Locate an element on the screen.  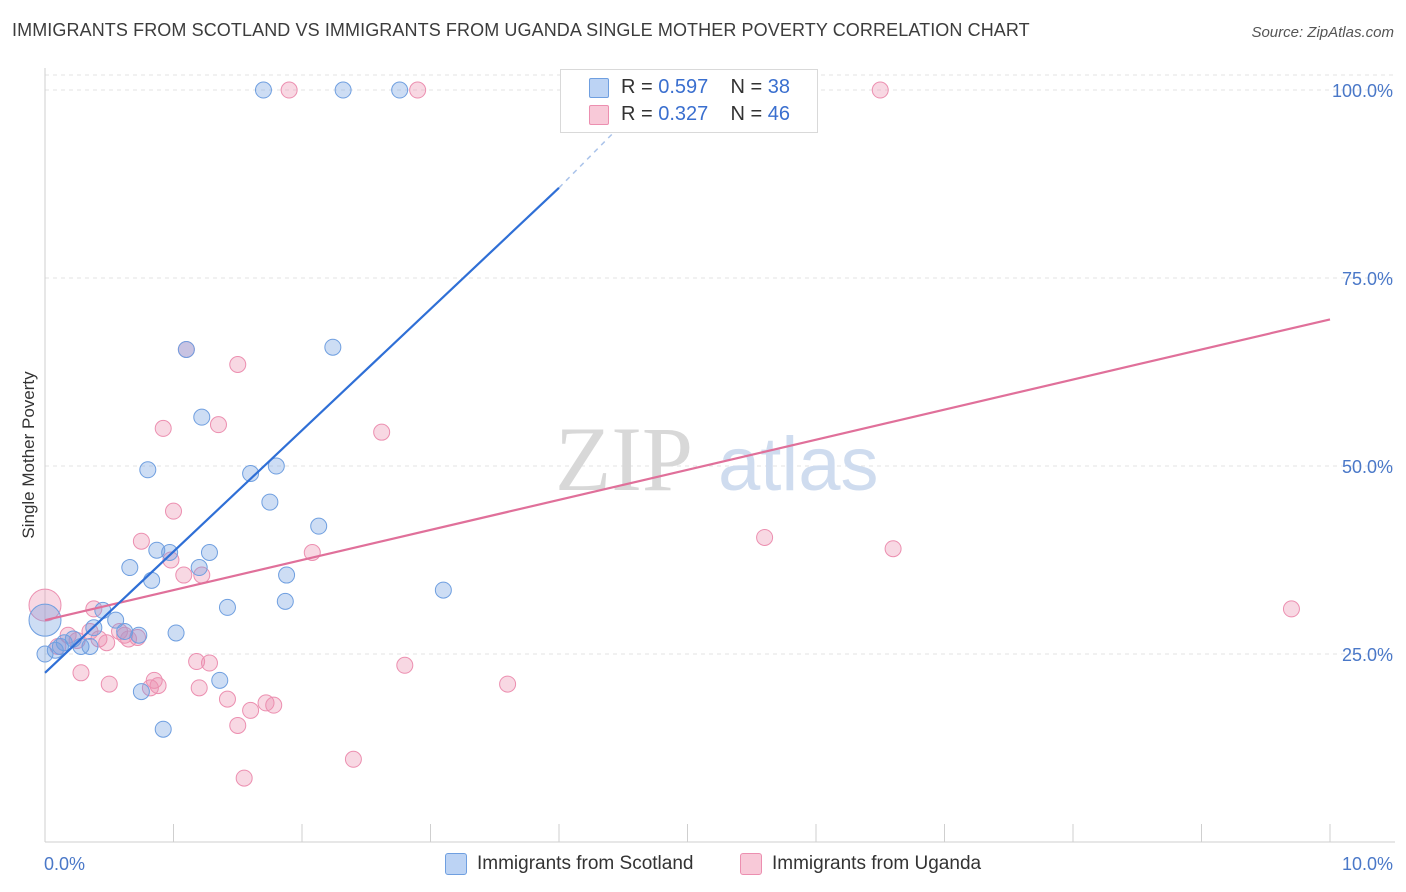
n-value-uganda: 46 is located at coordinates (779, 114).